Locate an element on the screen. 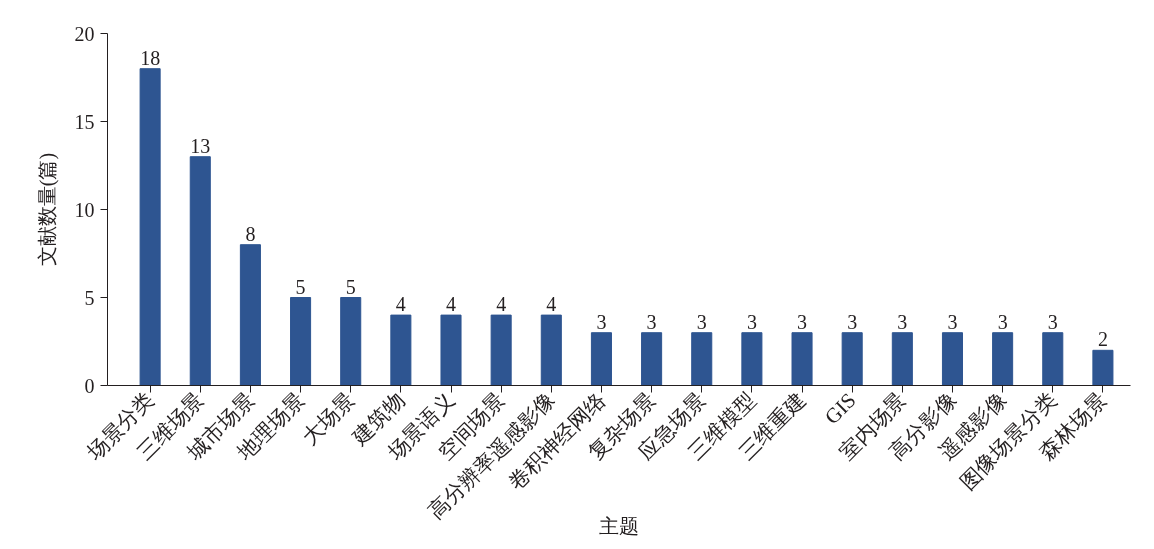 The image size is (1154, 549). data-label: 2 is located at coordinates (1102, 339).